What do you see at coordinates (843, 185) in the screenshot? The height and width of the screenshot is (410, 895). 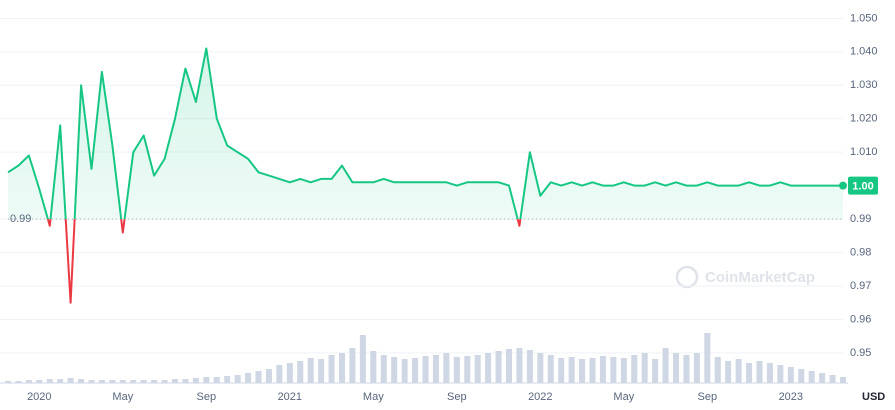 I see `current-dot` at bounding box center [843, 185].